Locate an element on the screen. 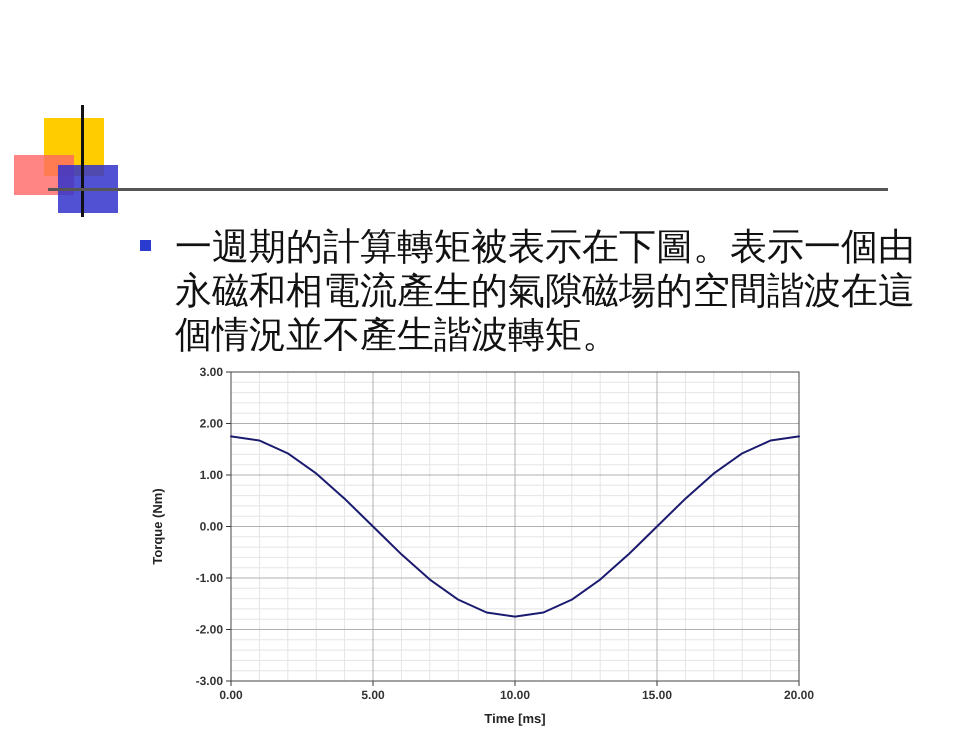 The image size is (979, 734). y-tick-label: 0.00 is located at coordinates (212, 527).